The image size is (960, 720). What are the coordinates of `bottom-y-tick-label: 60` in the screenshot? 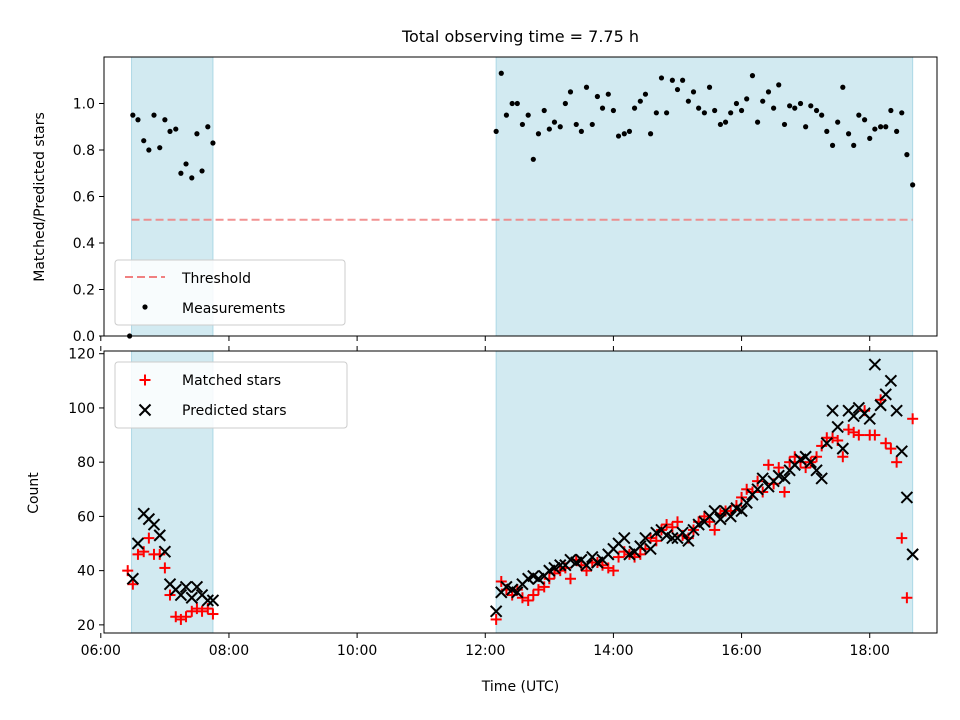 It's located at (86, 517).